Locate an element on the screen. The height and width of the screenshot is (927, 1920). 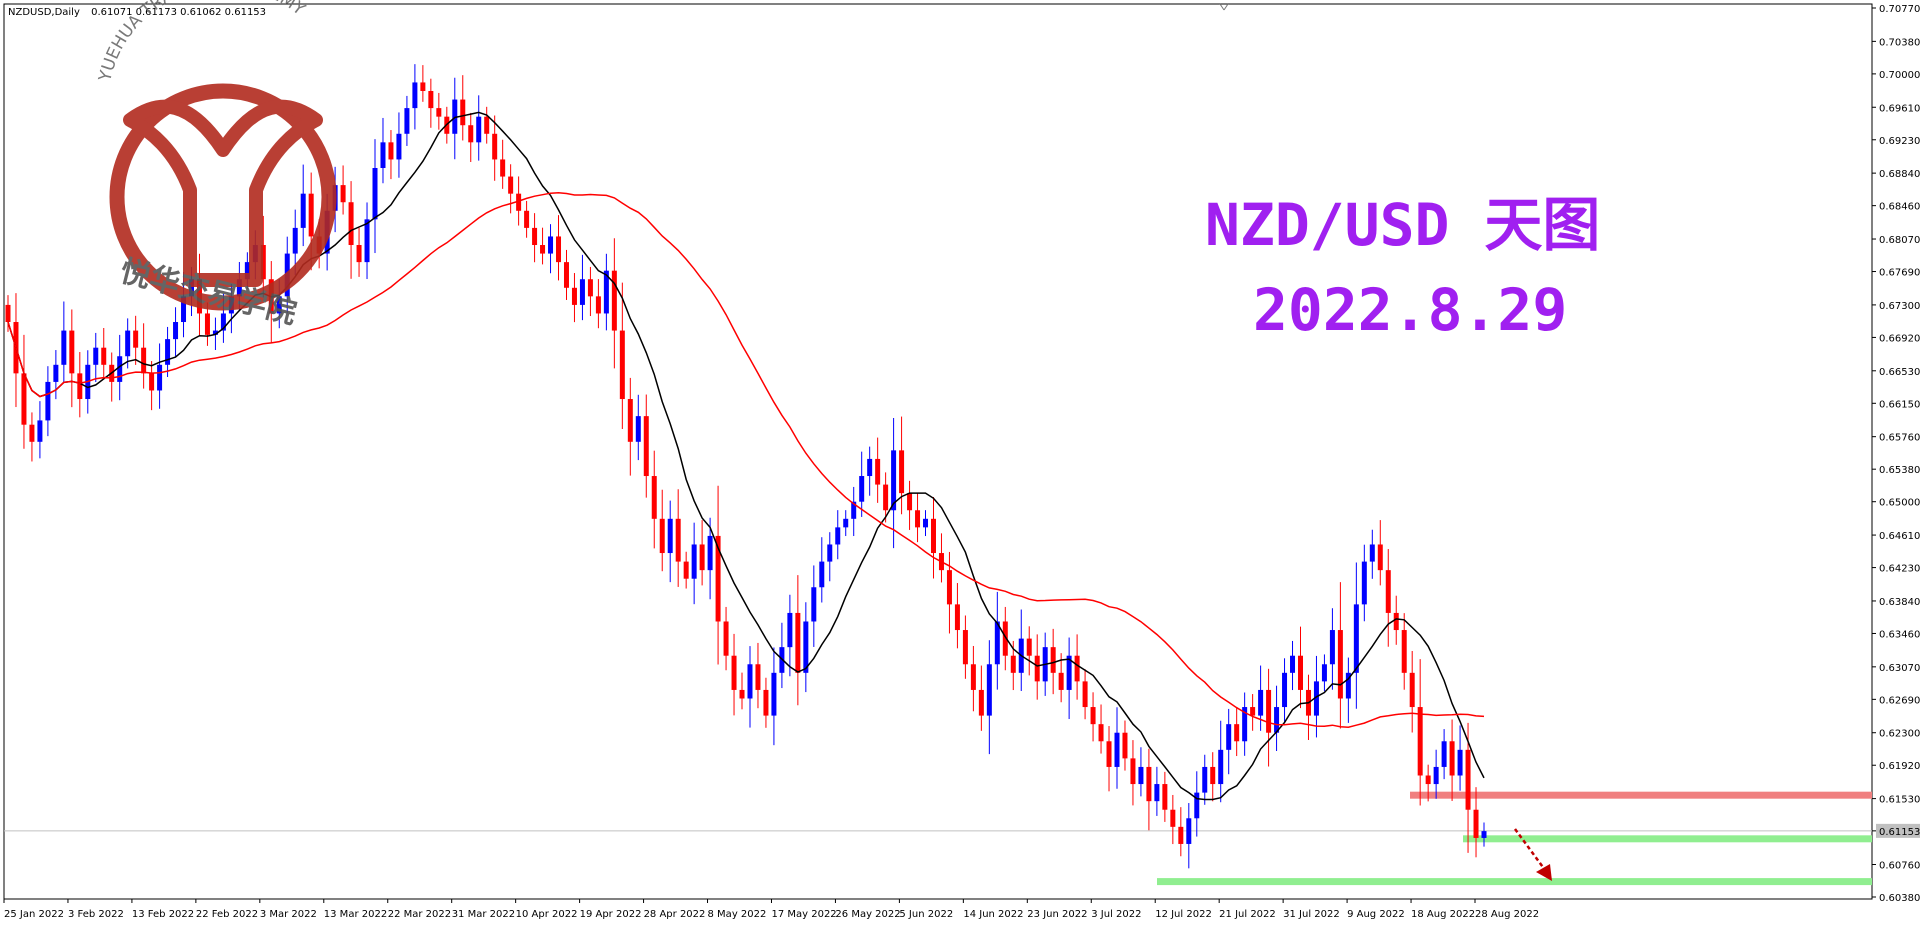
x-tick-label: 9 Aug 2022 is located at coordinates (1376, 914).